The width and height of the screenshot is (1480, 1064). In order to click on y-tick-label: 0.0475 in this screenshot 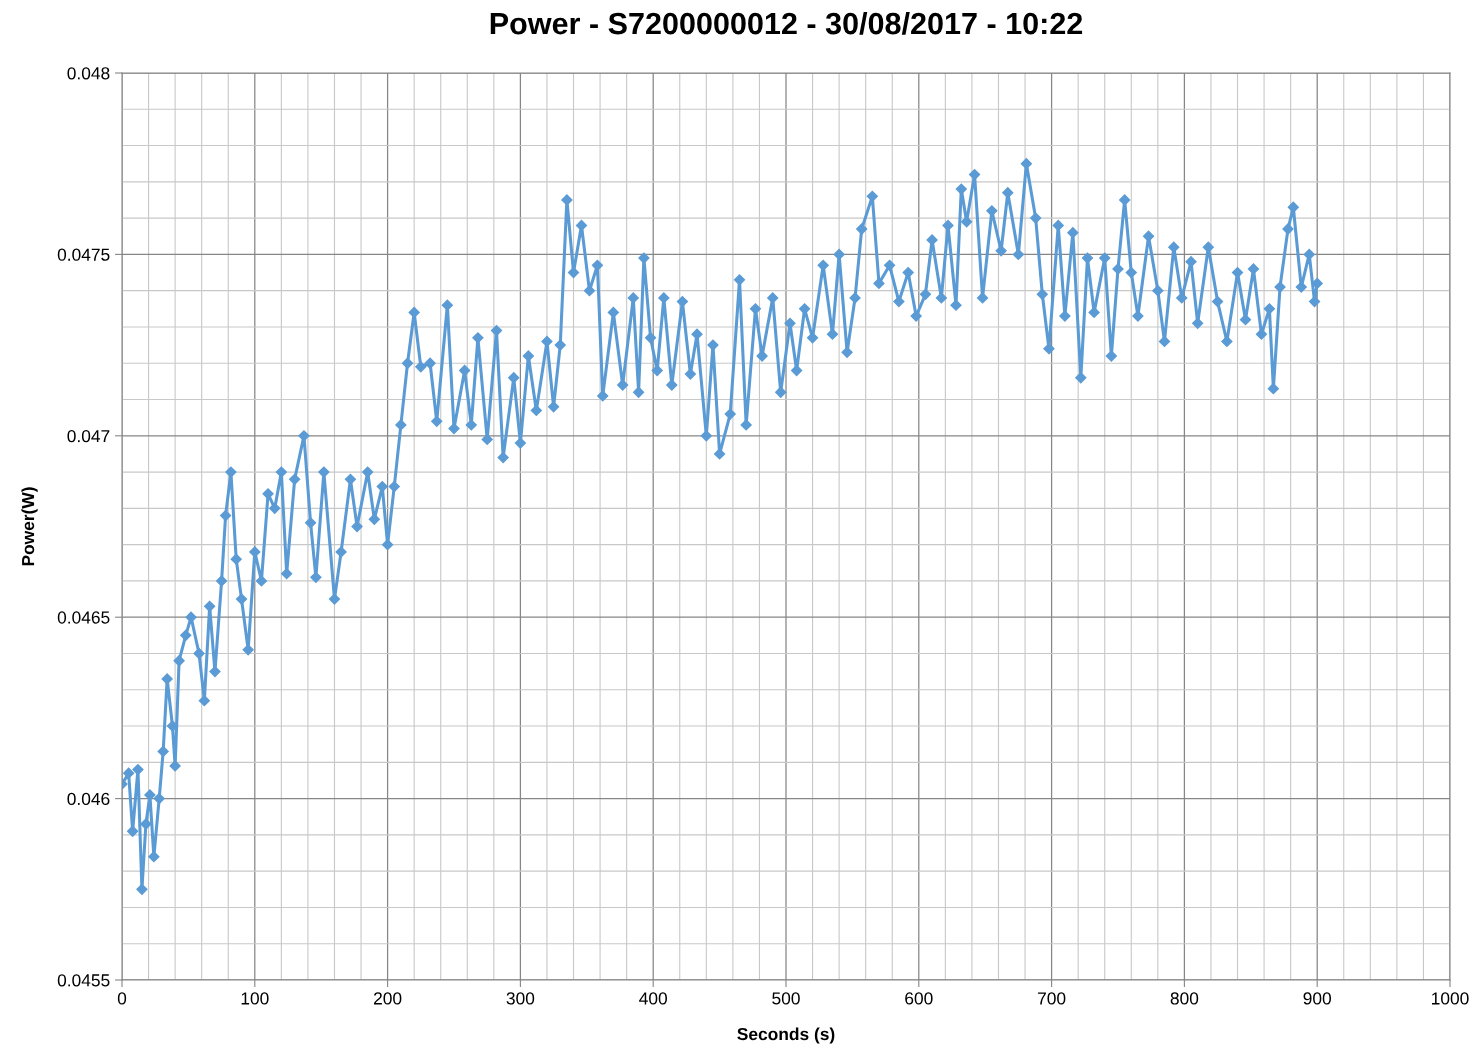, I will do `click(83, 254)`.